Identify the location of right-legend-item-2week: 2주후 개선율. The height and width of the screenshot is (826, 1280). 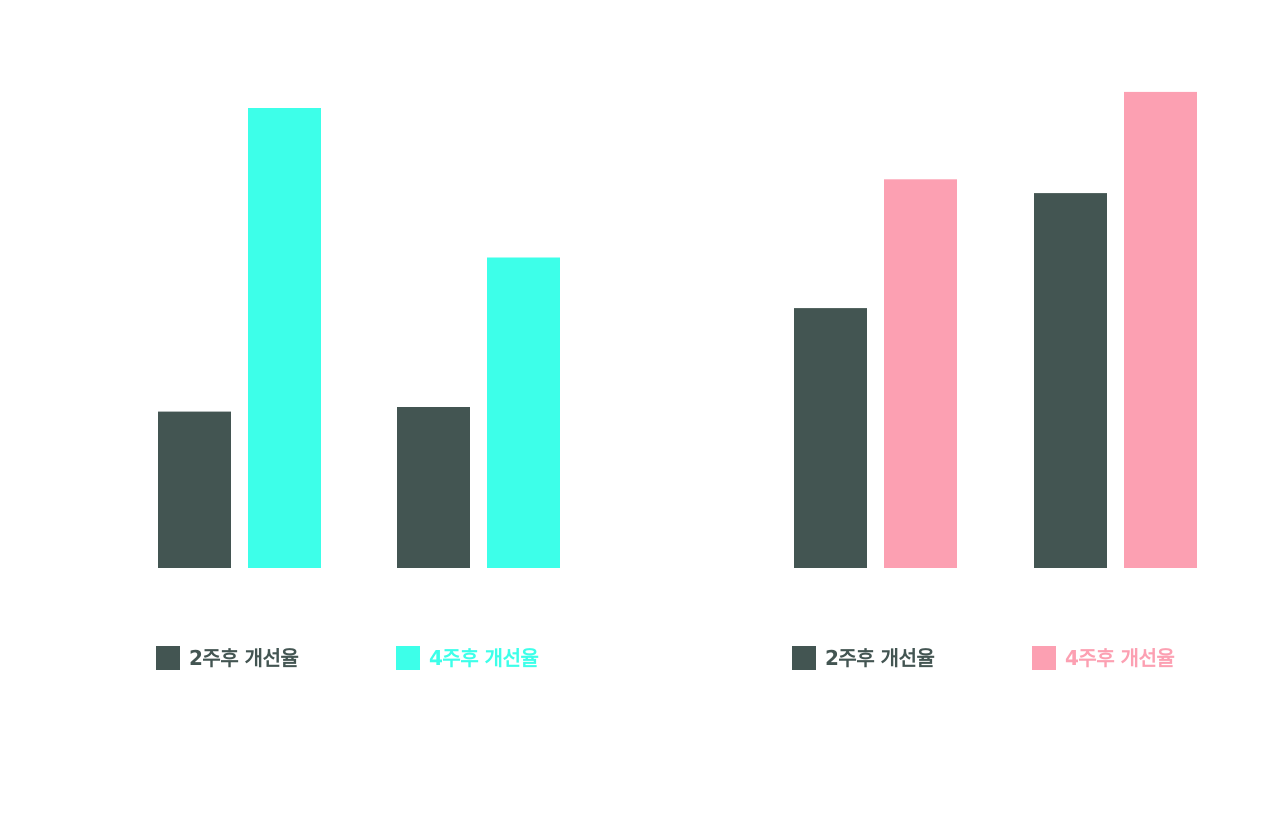
(863, 658).